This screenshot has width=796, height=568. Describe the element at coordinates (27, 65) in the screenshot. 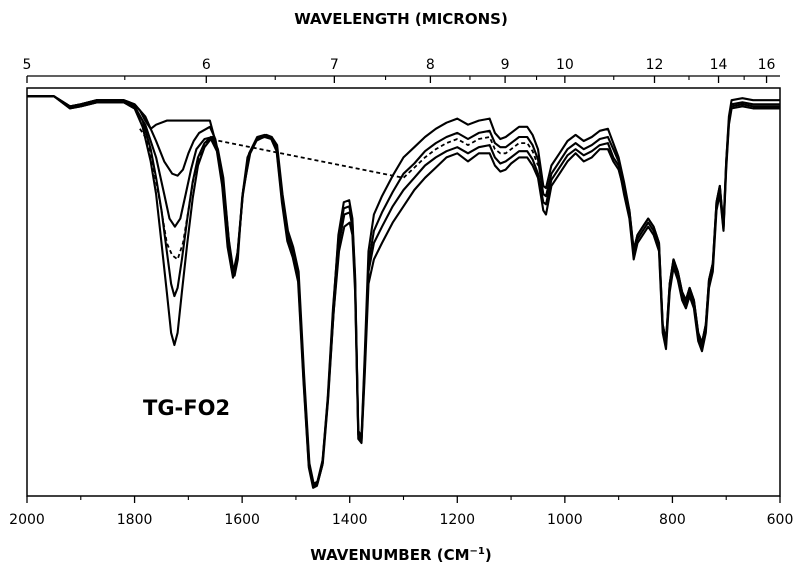

I see `top-tick-label: 5` at that location.